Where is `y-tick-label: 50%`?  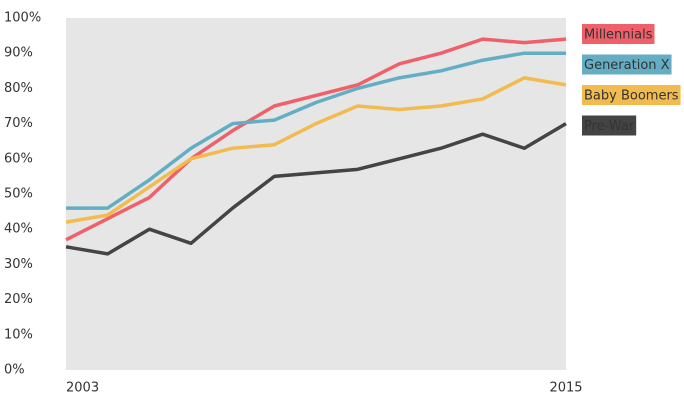 y-tick-label: 50% is located at coordinates (18, 194).